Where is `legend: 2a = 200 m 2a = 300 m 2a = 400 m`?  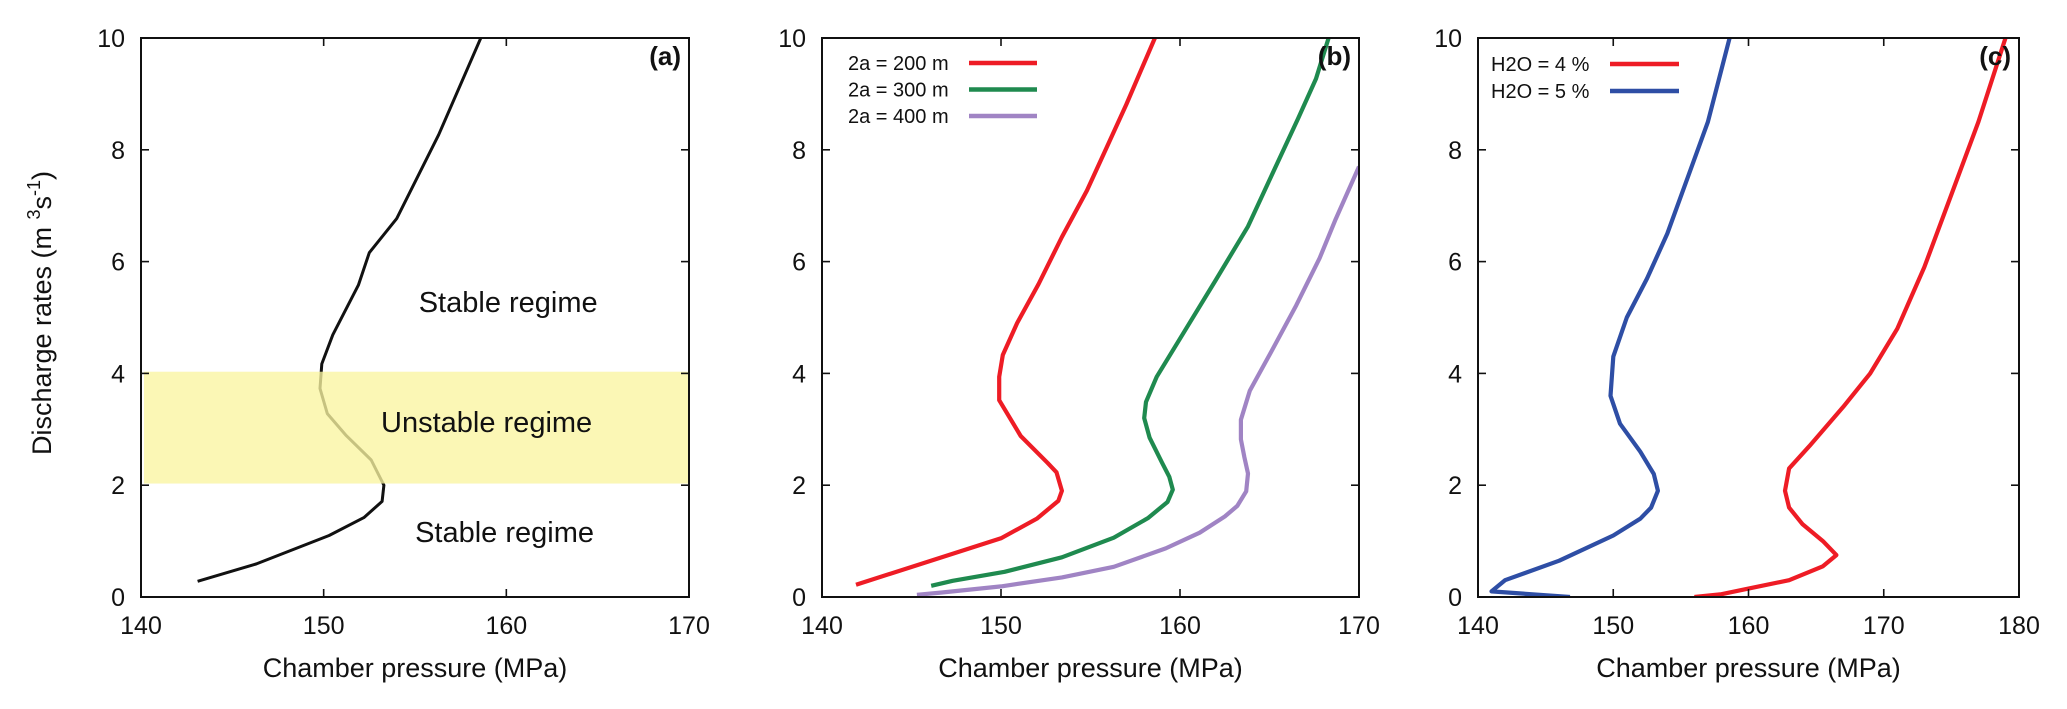 legend: 2a = 200 m 2a = 300 m 2a = 400 m is located at coordinates (942, 90).